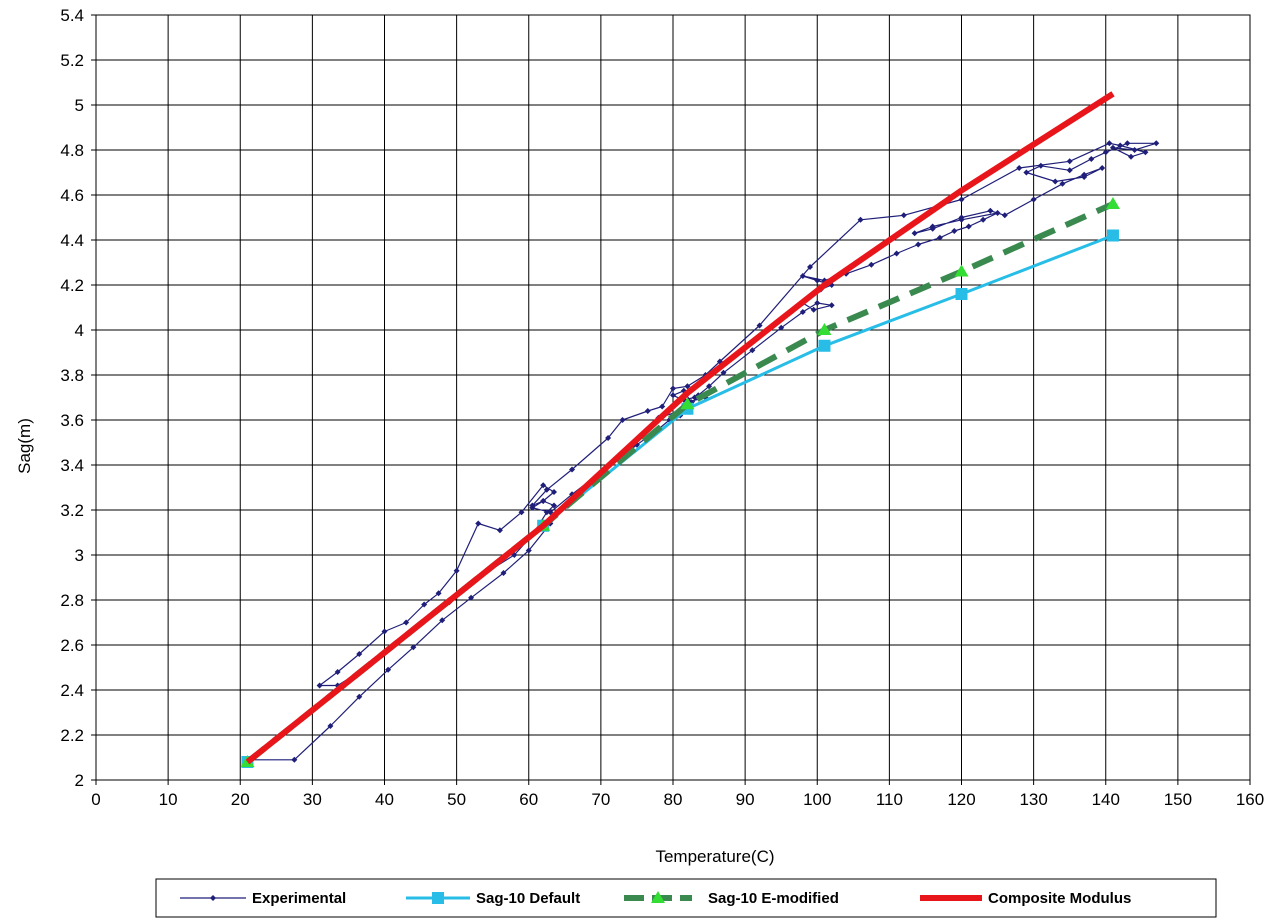  I want to click on x-tick-label-8: 80, so click(673, 799).